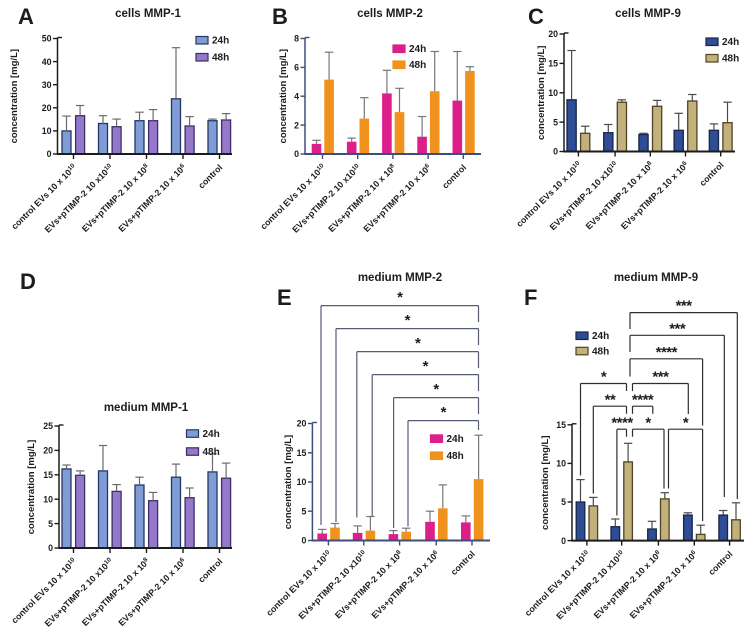 Image resolution: width=750 pixels, height=635 pixels. I want to click on svg-text: cells MMP-9, so click(648, 14).